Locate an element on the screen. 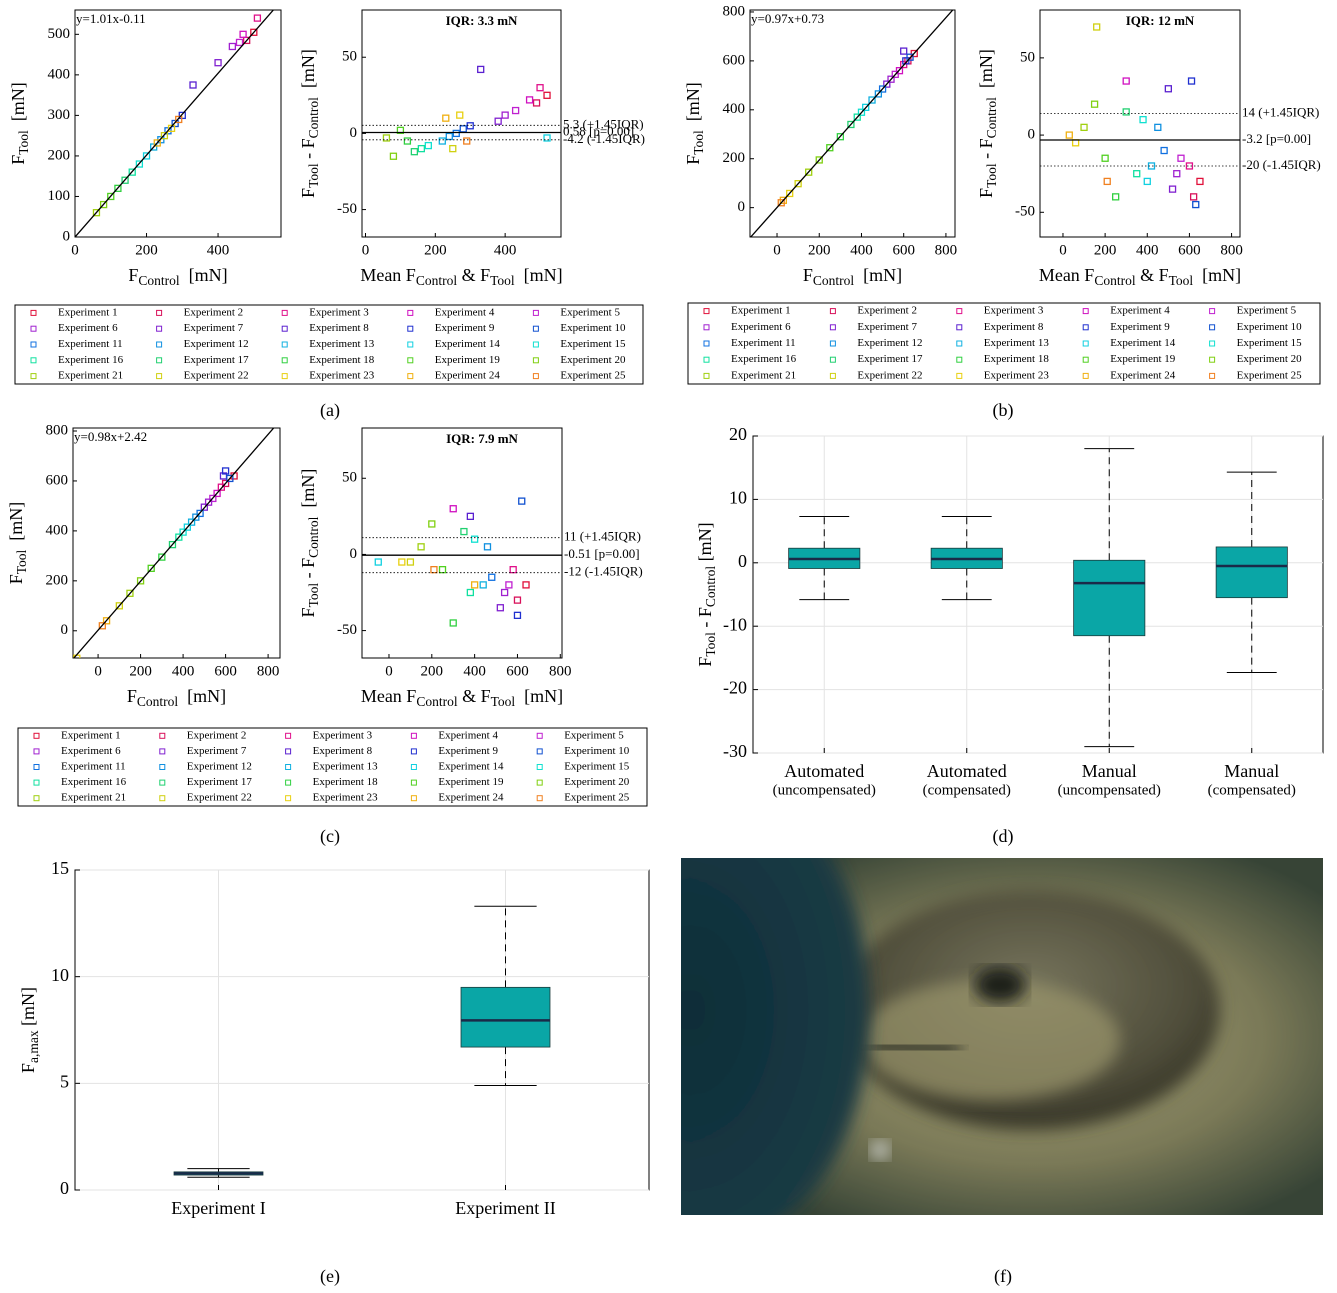  photo-lens is located at coordinates (775, 1036).